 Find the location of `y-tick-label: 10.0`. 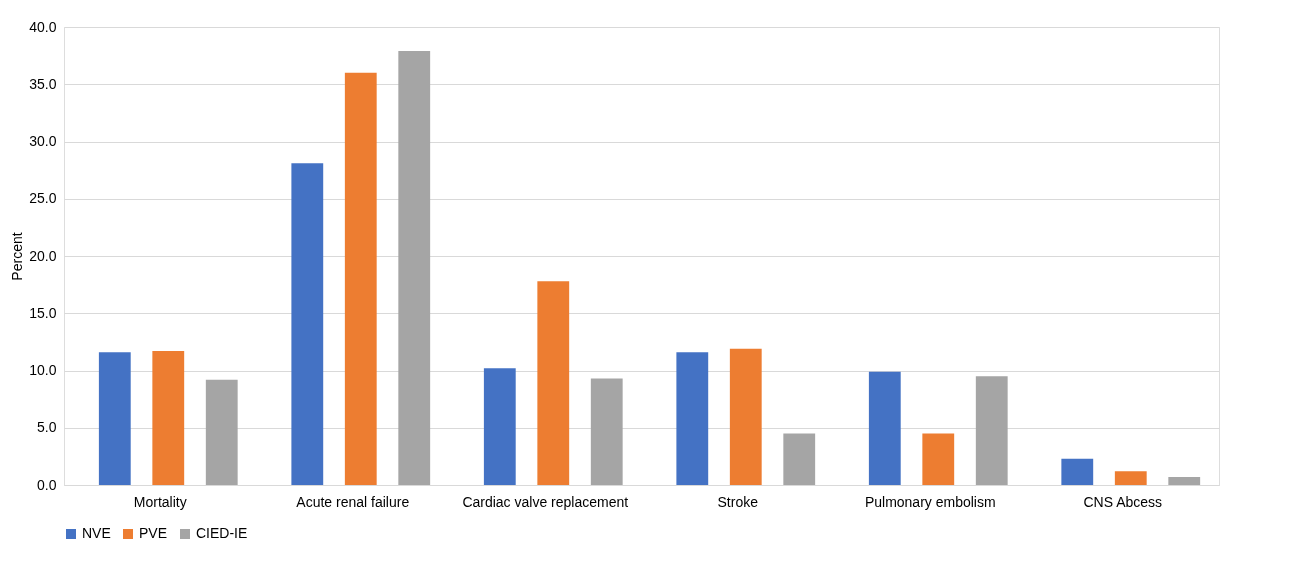

y-tick-label: 10.0 is located at coordinates (43, 370).